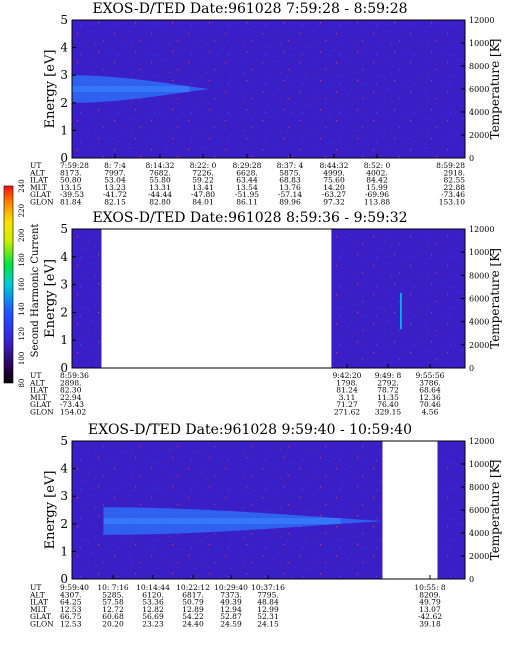 The image size is (505, 649). I want to click on table-cell: 6817., so click(192, 594).